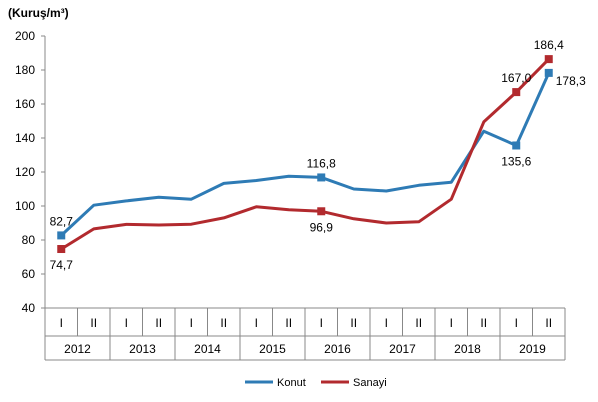  I want to click on data-label-sanayi: 186,4, so click(549, 45).